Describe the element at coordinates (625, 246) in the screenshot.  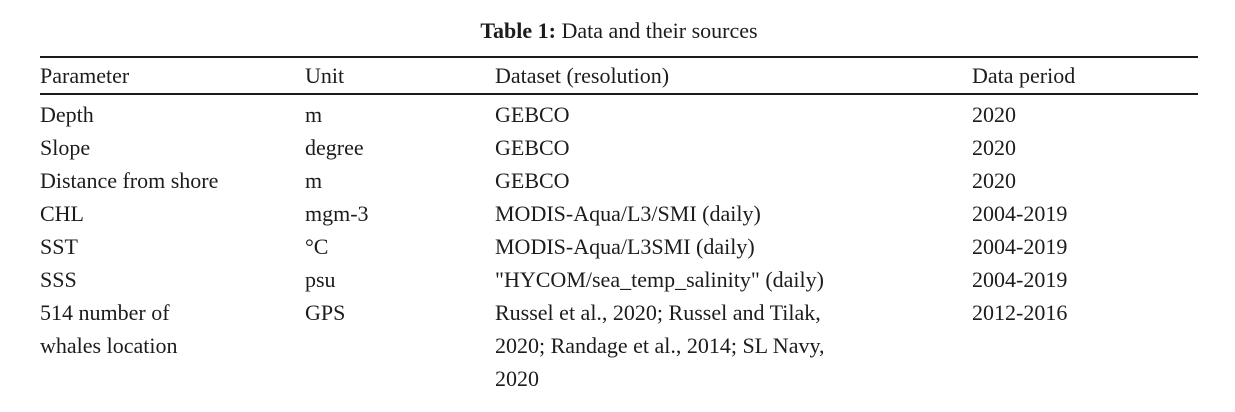
I see `cell-dataset: MODIS-Aqua/L3SMI (daily)` at that location.